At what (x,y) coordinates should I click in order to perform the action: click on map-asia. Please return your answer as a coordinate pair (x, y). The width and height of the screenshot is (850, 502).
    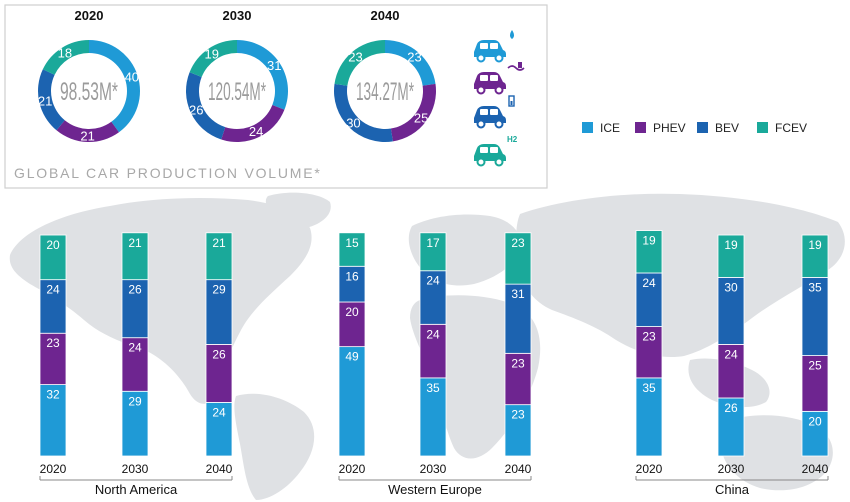
    Looking at the image, I should click on (680, 275).